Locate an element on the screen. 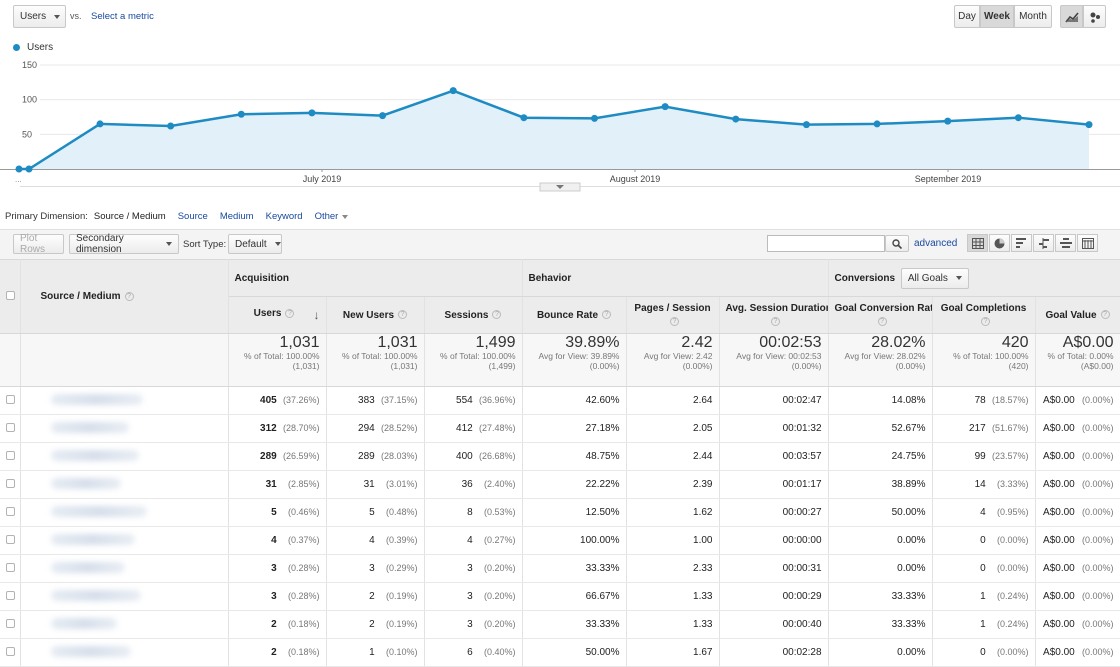 The height and width of the screenshot is (667, 1120). pivot-icon is located at coordinates (1087, 243).